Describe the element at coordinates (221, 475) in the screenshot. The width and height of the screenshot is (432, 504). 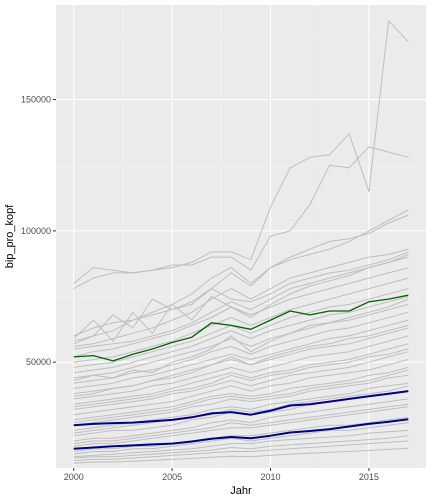
I see `x-axis: 2000 2005 2010 2015` at that location.